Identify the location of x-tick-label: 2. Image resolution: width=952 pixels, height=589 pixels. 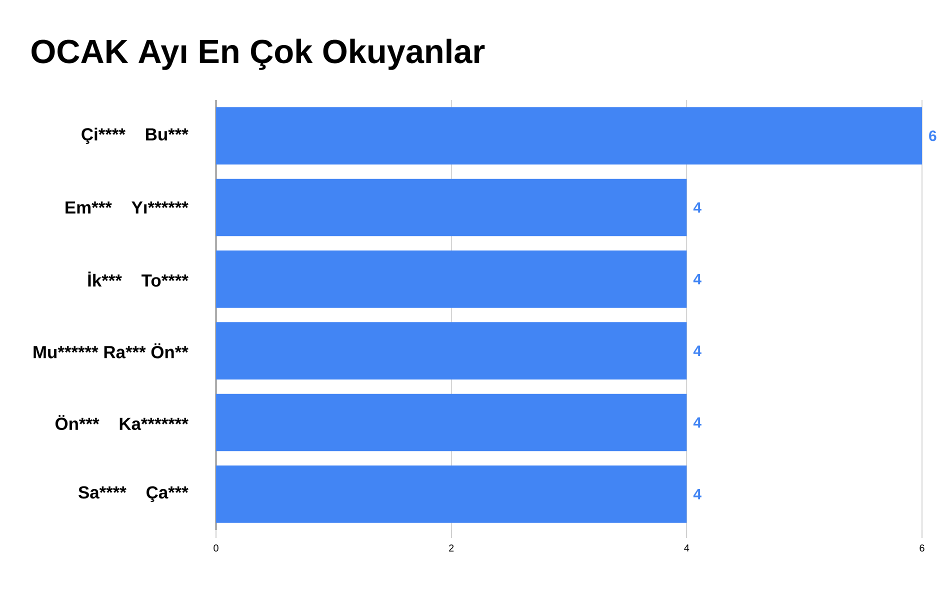
(451, 548).